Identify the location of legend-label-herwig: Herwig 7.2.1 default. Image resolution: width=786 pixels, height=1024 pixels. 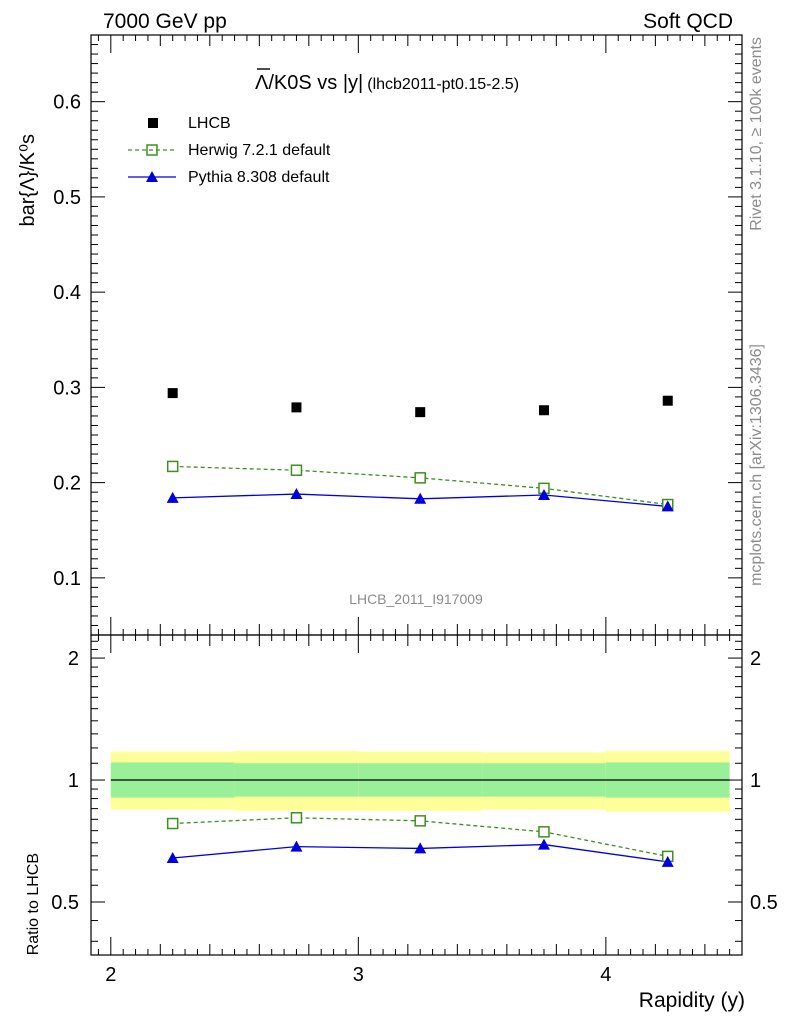
(259, 150).